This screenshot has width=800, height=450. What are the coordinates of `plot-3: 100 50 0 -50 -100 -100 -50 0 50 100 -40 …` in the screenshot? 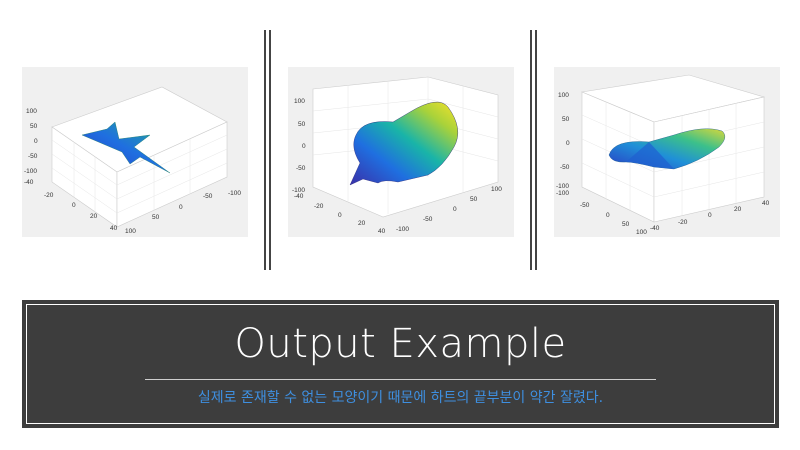 It's located at (667, 152).